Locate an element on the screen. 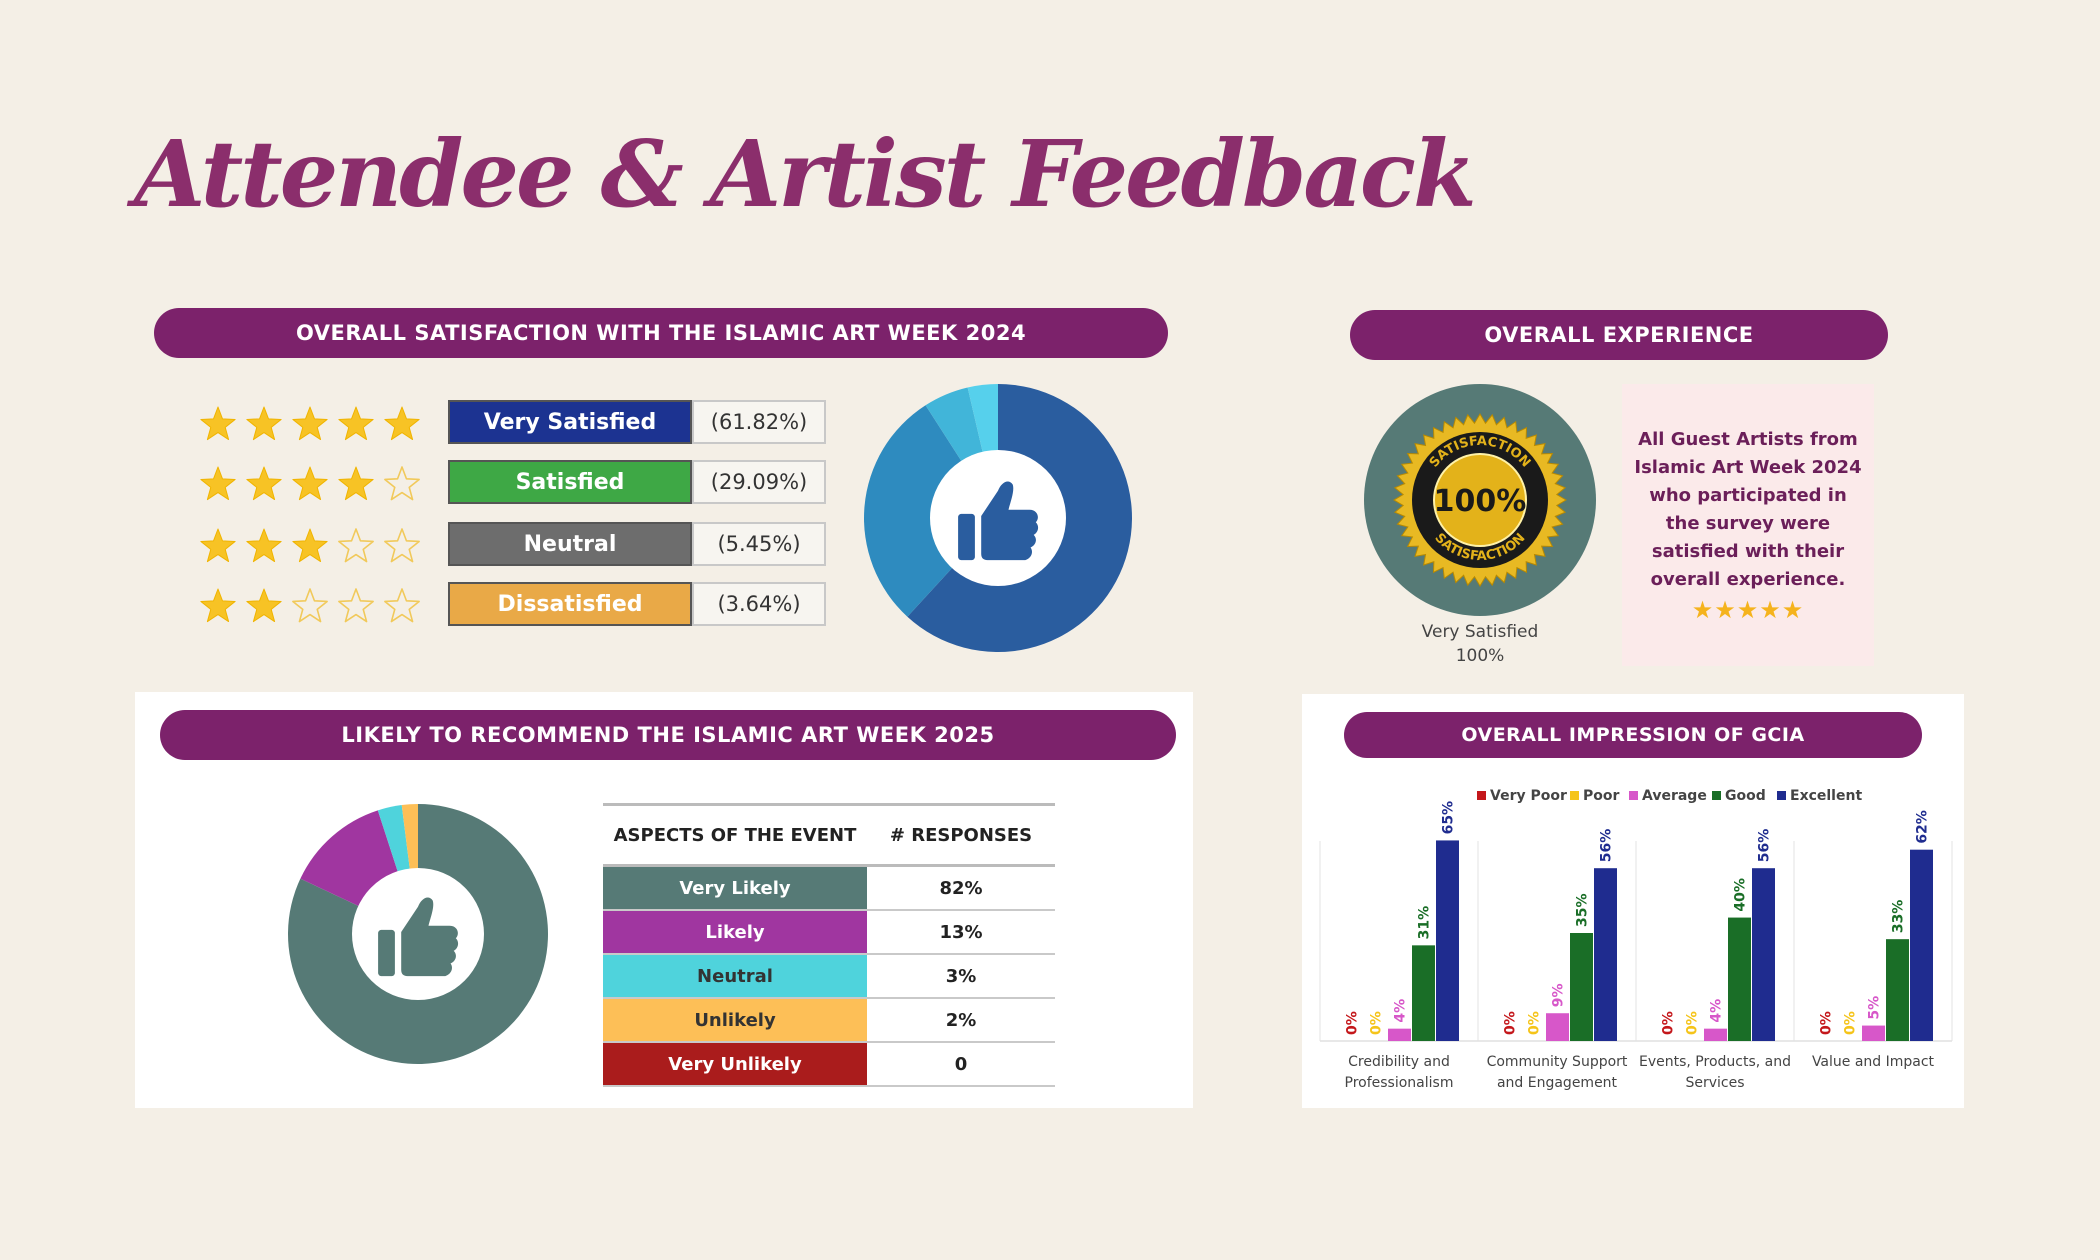 Image resolution: width=2100 pixels, height=1260 pixels. note-line: All Guest Artists from is located at coordinates (1748, 439).